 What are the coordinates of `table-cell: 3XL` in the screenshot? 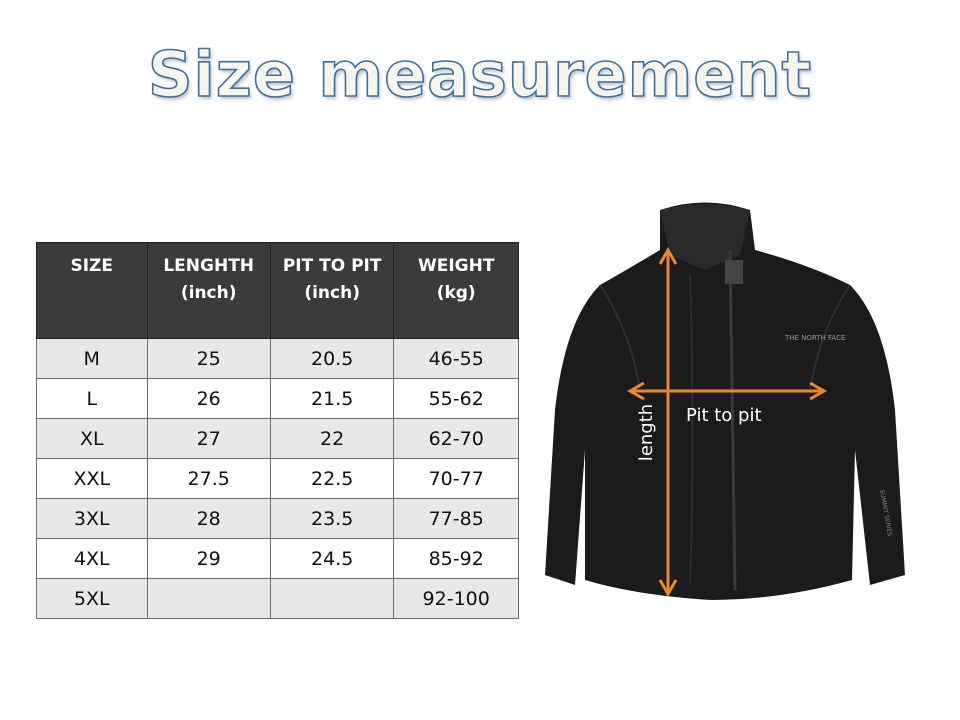 It's located at (92, 518).